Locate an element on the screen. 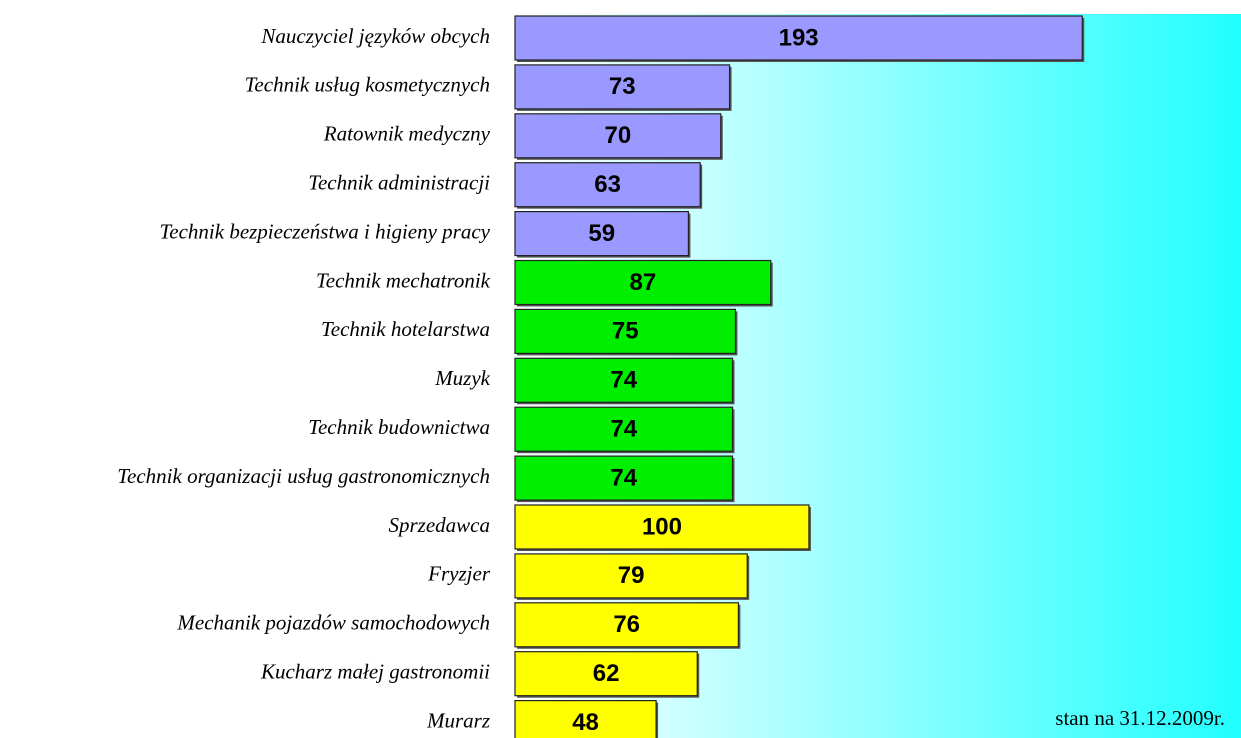 The image size is (1241, 738). category-label: Technik bezpieczeństwa i higieny pracy is located at coordinates (325, 231).